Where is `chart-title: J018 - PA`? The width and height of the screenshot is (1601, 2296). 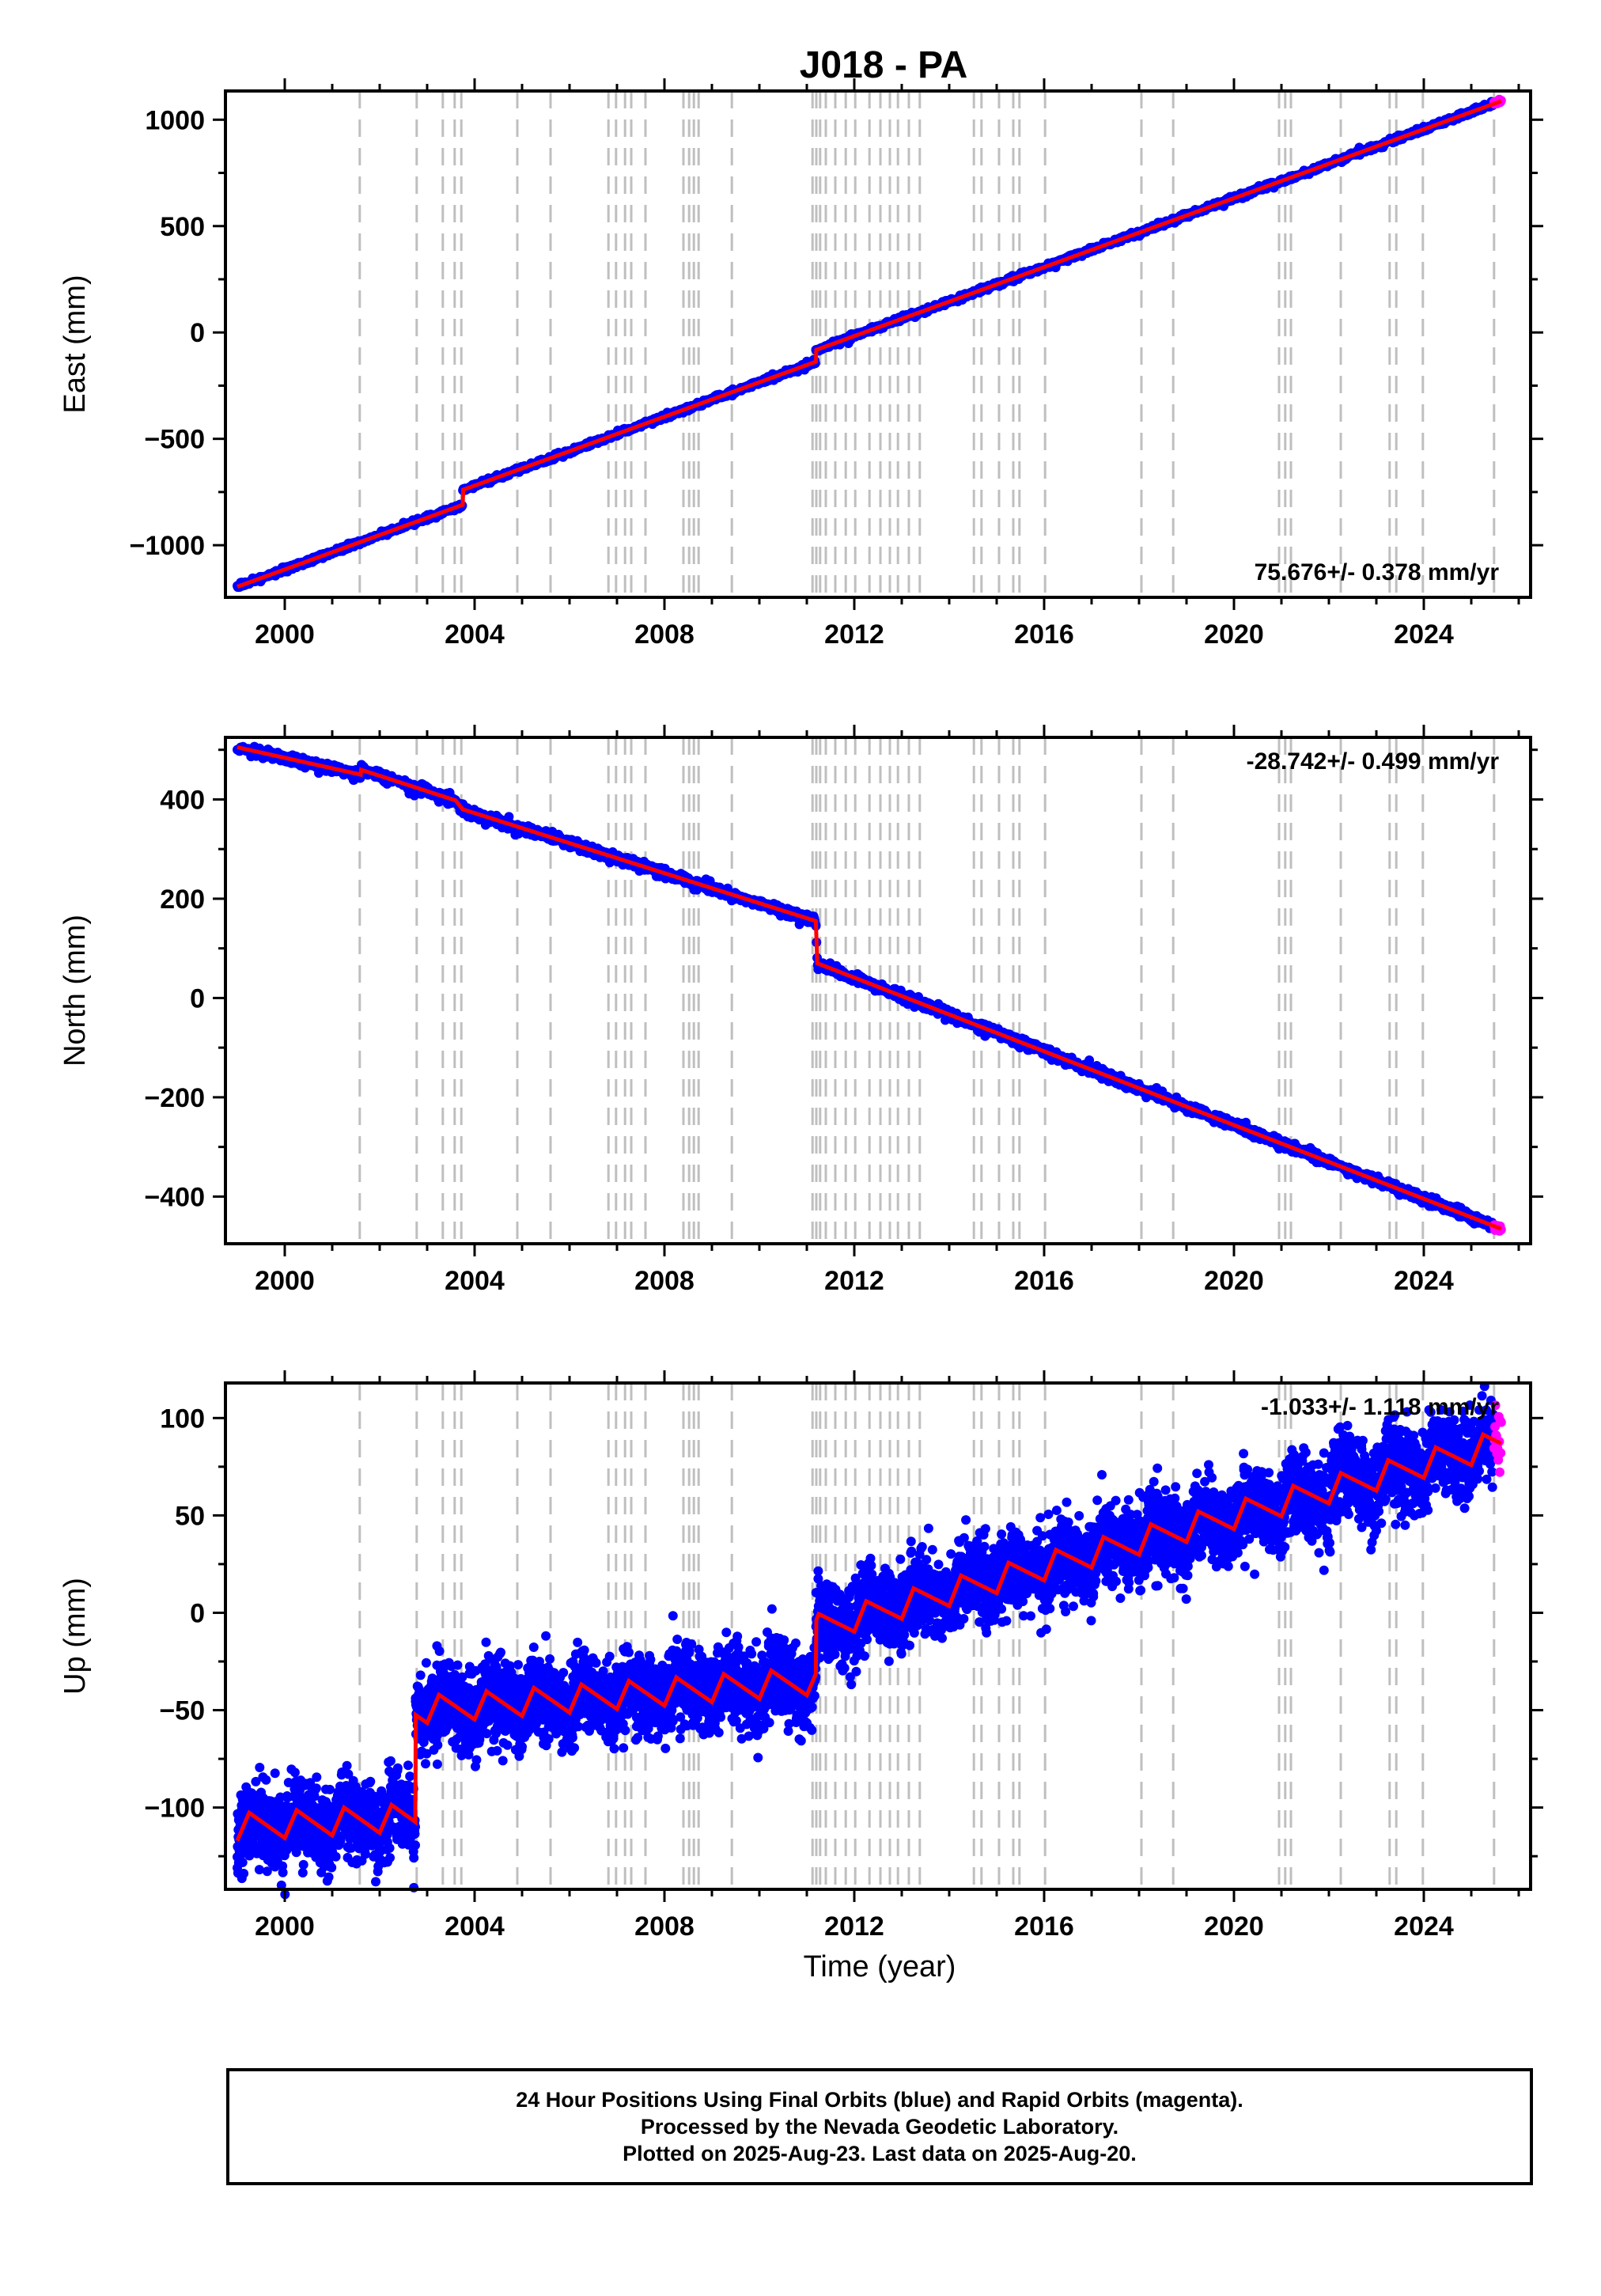 chart-title: J018 - PA is located at coordinates (884, 65).